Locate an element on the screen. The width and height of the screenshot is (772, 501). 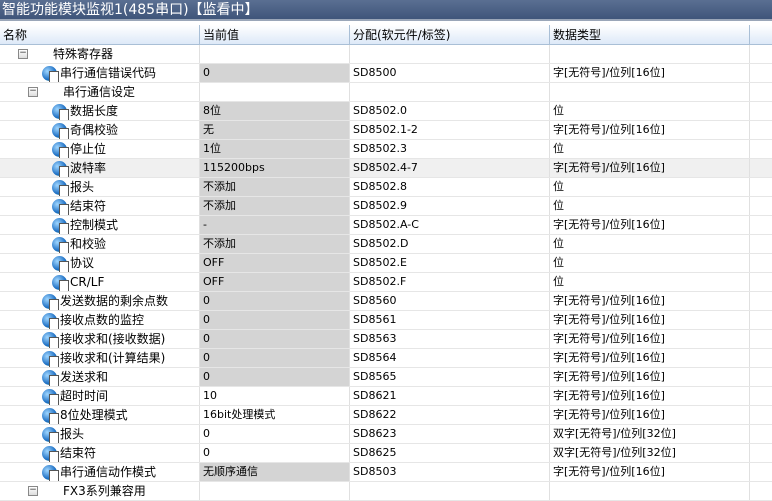
table-row: 奇偶校验 无 SD8502.1-2 字[无符号]/位列[16位] is located at coordinates (386, 130).